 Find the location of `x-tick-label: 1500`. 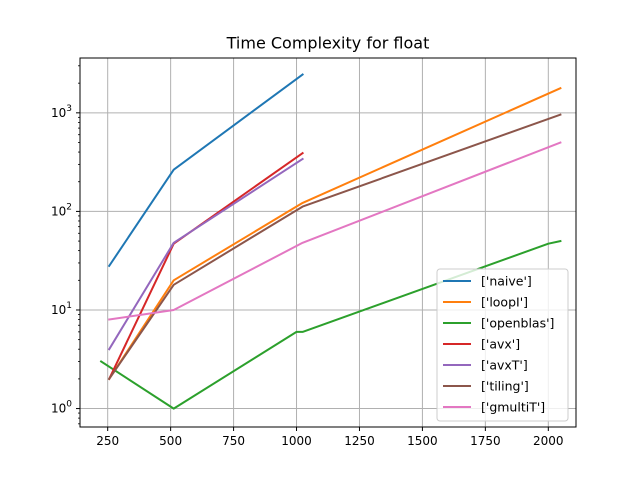

x-tick-label: 1500 is located at coordinates (422, 441).